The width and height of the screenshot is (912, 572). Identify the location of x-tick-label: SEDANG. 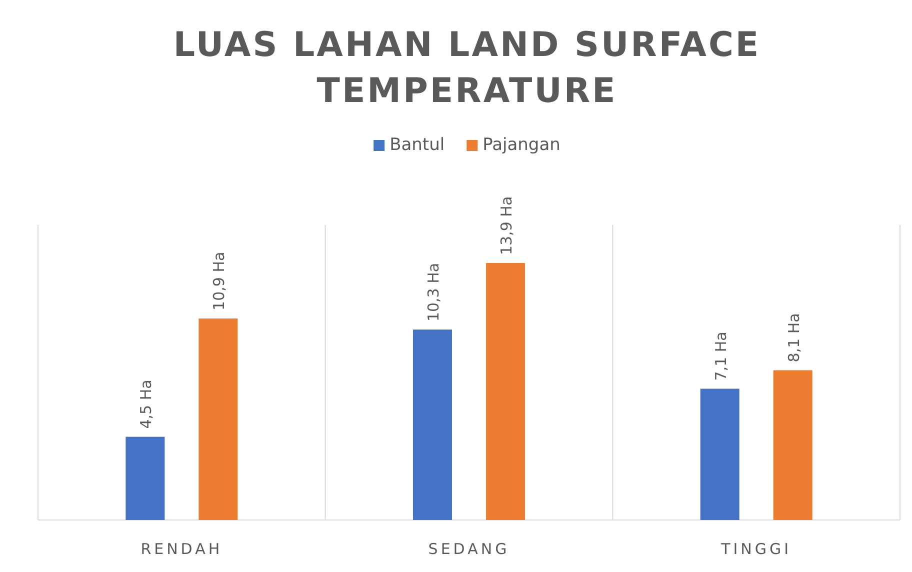
(469, 549).